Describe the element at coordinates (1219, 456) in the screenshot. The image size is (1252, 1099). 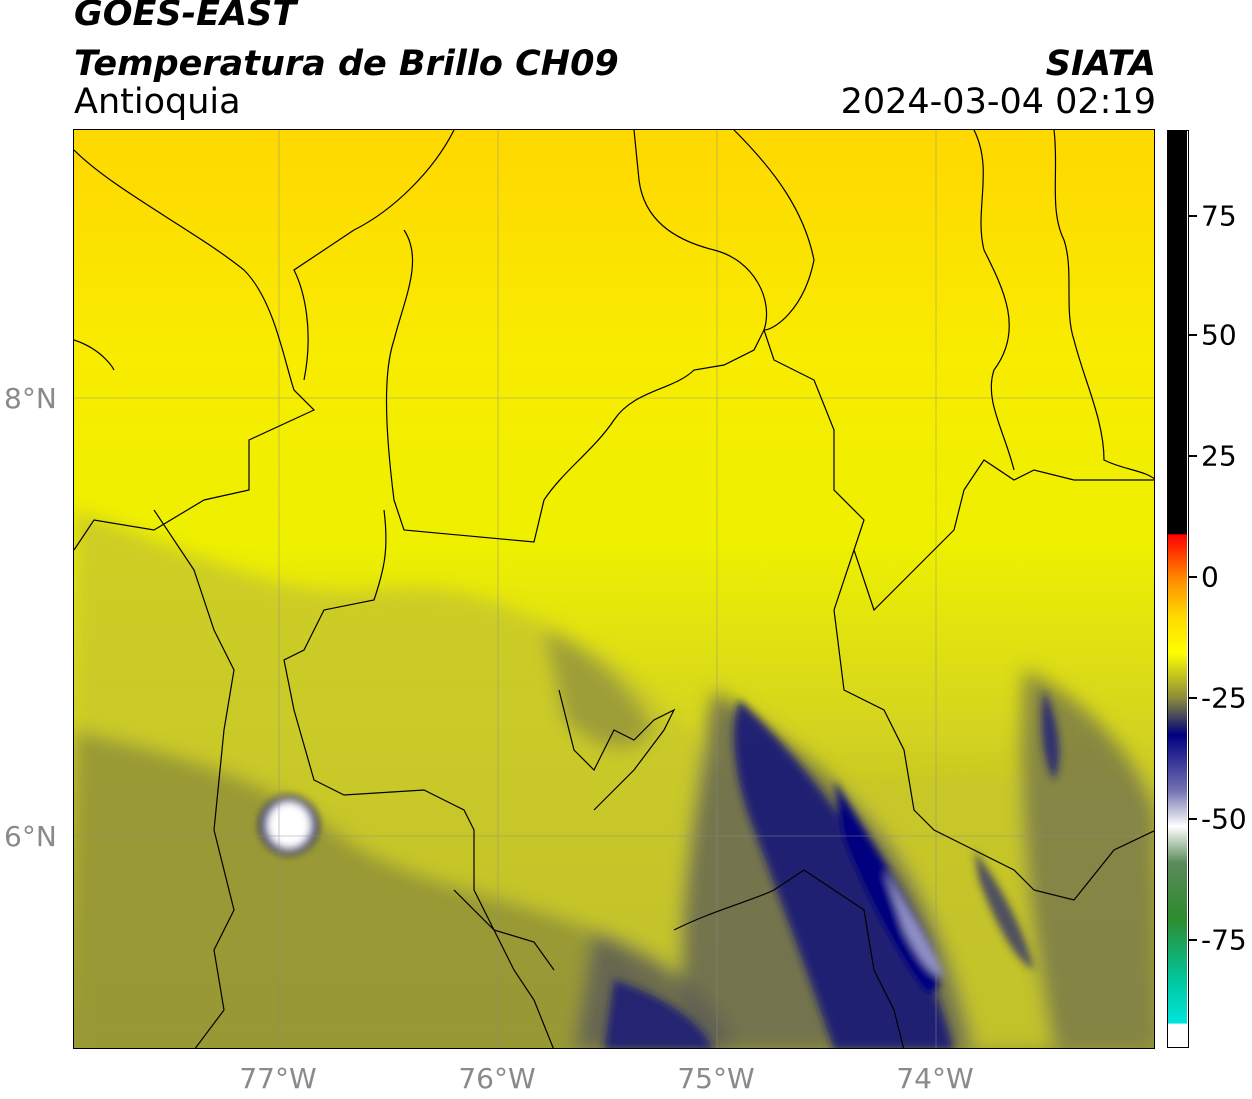
I see `colorbar-label-25: 25` at that location.